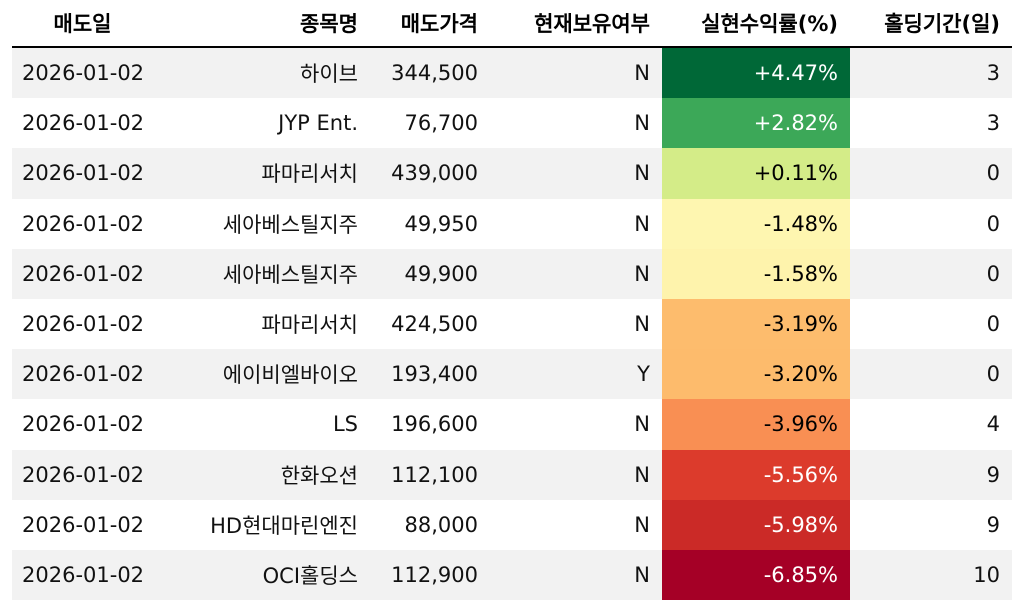 This screenshot has width=1024, height=603. Describe the element at coordinates (434, 424) in the screenshot. I see `sell-price-cell: 196,600` at that location.